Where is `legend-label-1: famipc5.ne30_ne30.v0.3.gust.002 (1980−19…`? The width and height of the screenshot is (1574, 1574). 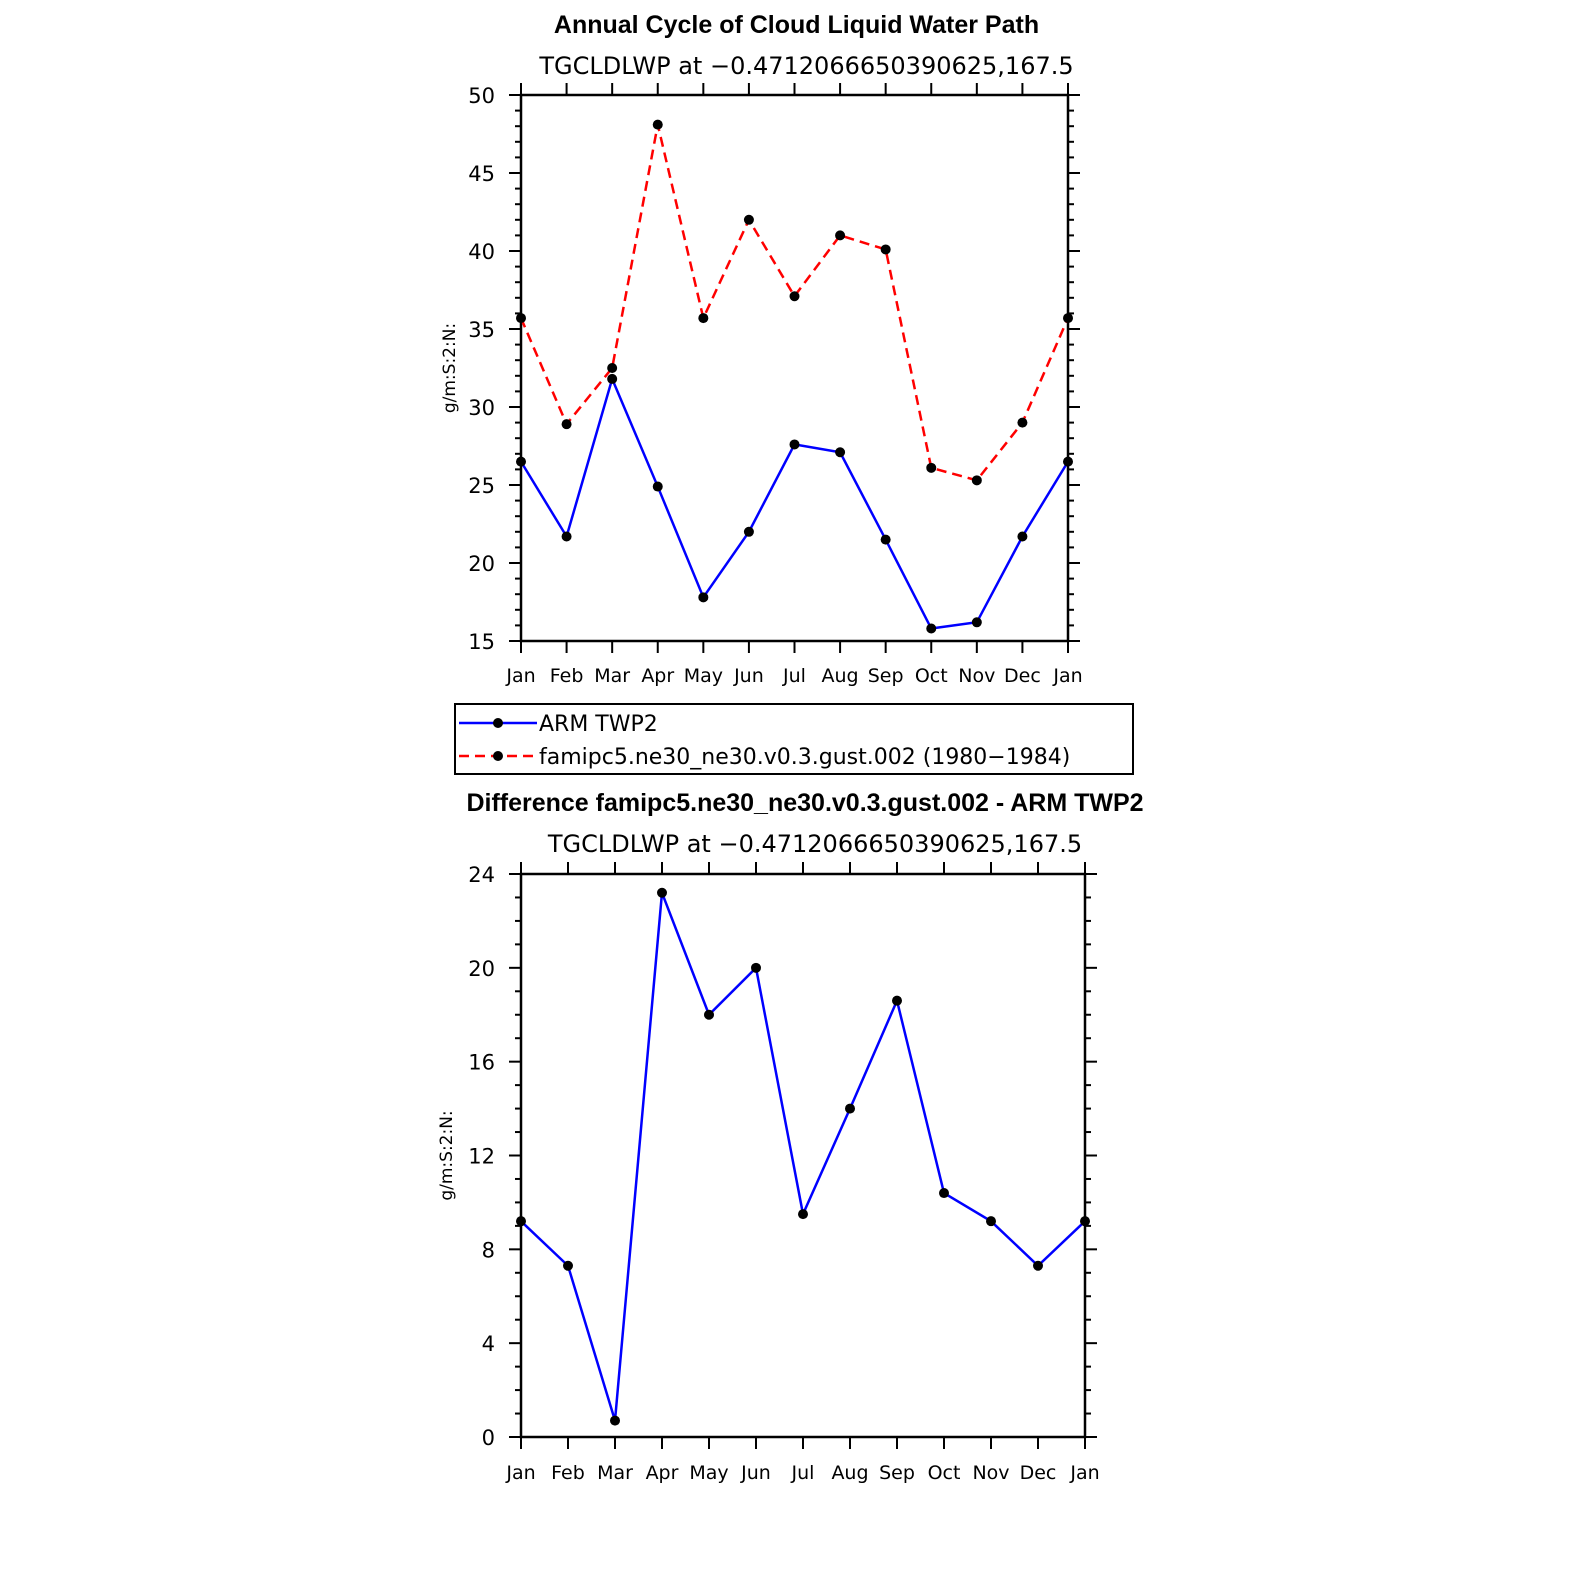
legend-label-1: famipc5.ne30_ne30.v0.3.gust.002 (1980−19… is located at coordinates (804, 757).